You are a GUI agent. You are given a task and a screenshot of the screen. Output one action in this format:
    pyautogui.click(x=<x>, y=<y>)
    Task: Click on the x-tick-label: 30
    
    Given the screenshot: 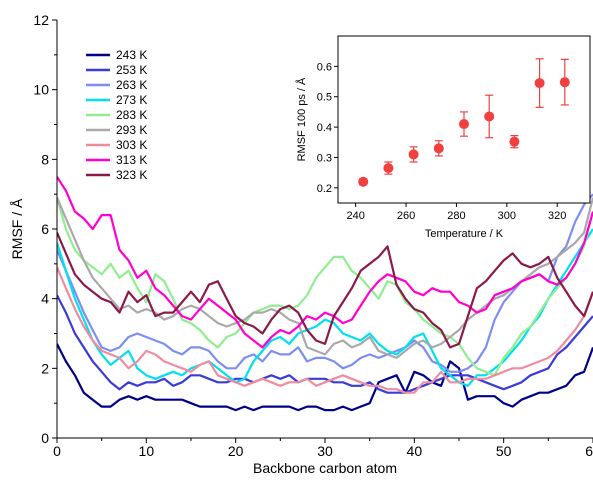 What is the action you would take?
    pyautogui.click(x=325, y=451)
    